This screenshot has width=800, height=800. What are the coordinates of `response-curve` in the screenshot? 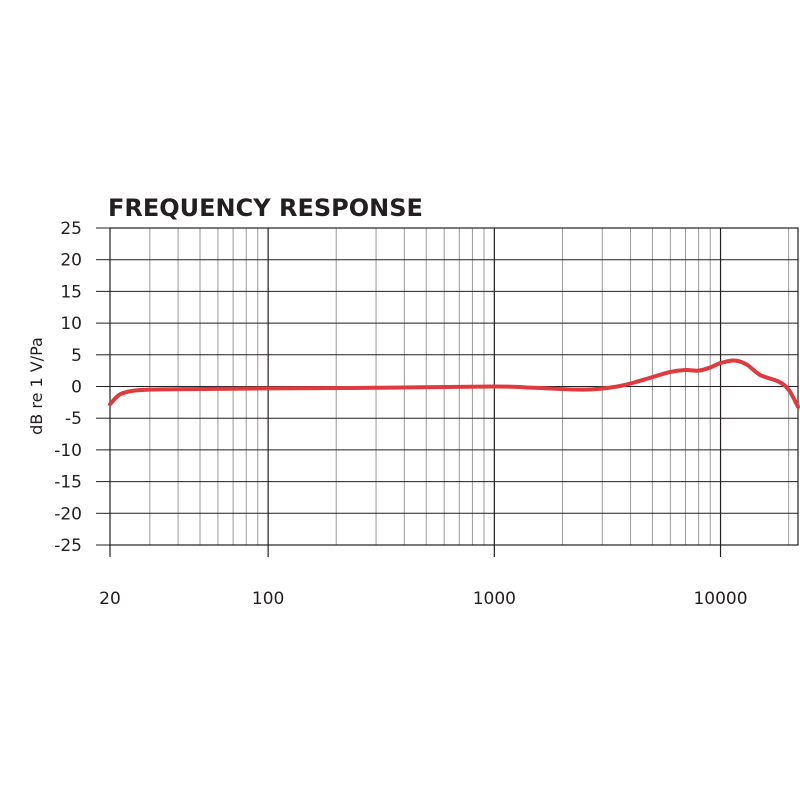 It's located at (454, 383).